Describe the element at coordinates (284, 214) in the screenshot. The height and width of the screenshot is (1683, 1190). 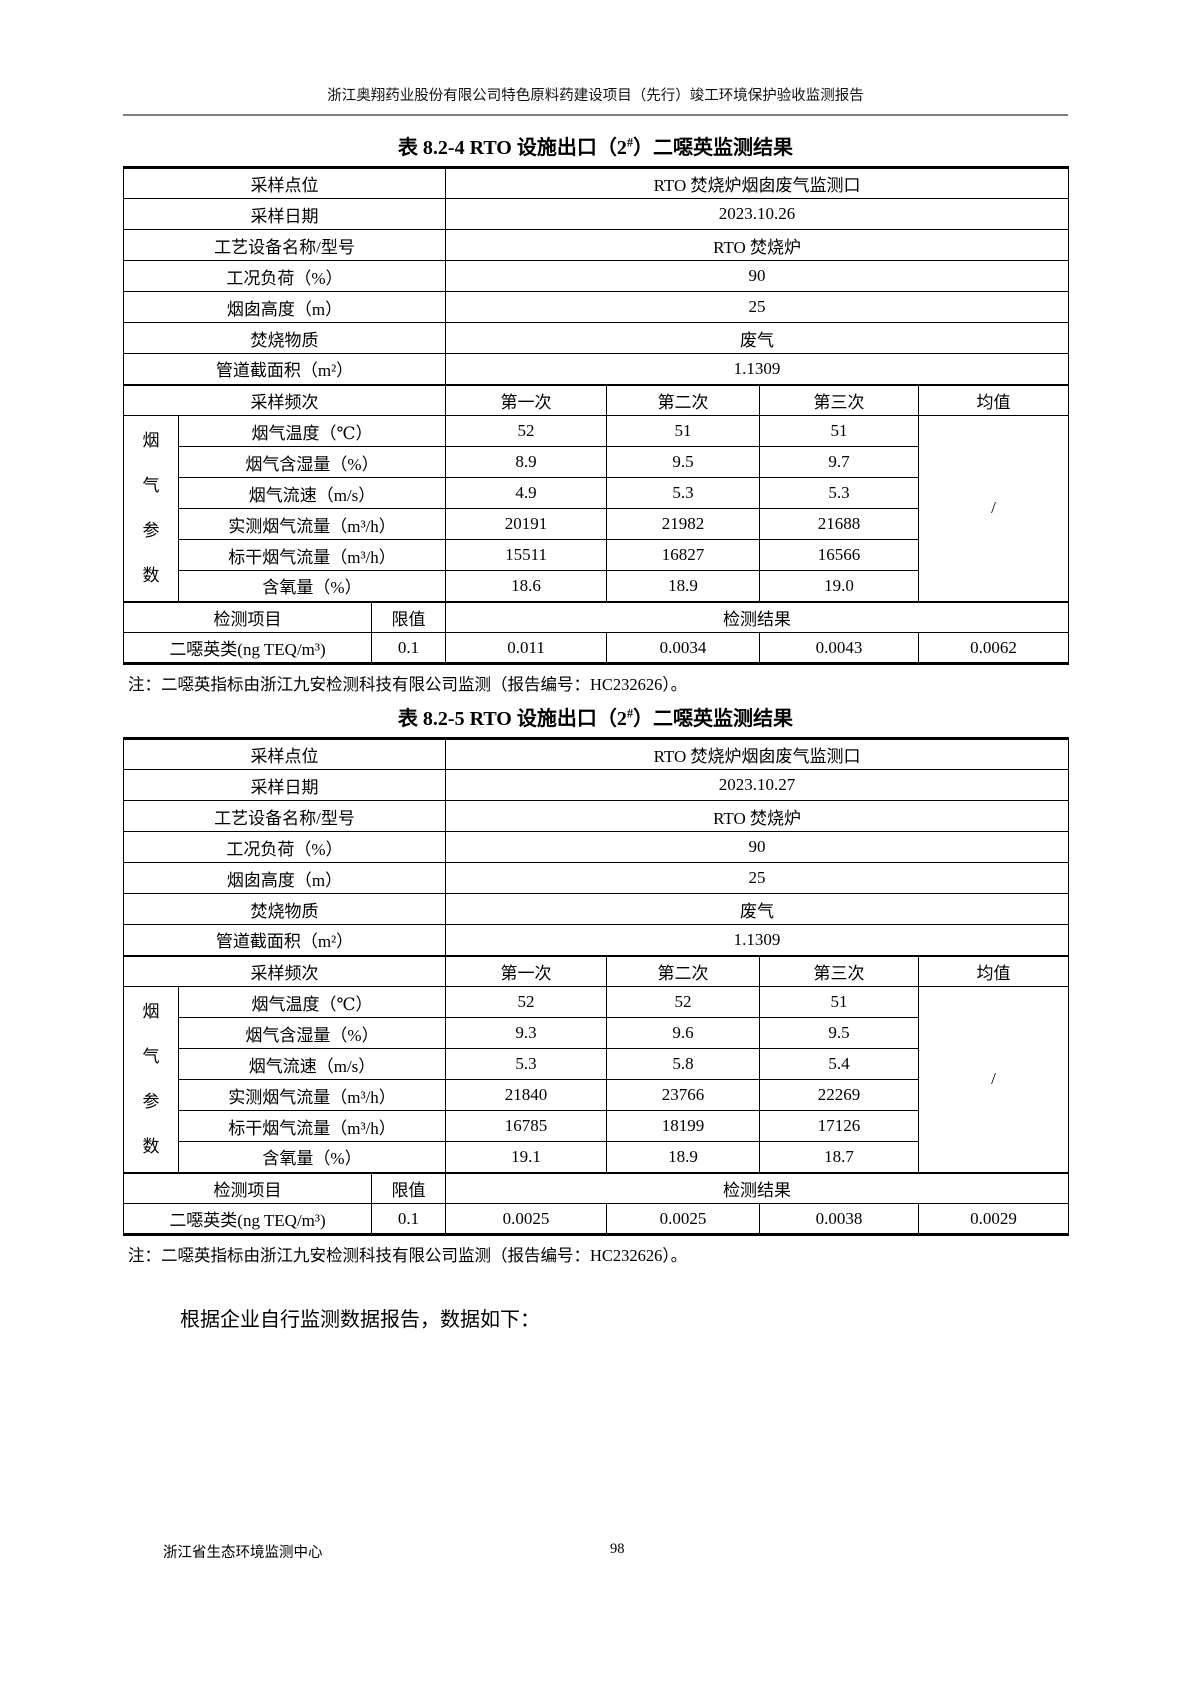
I see `info-label: 采样日期` at that location.